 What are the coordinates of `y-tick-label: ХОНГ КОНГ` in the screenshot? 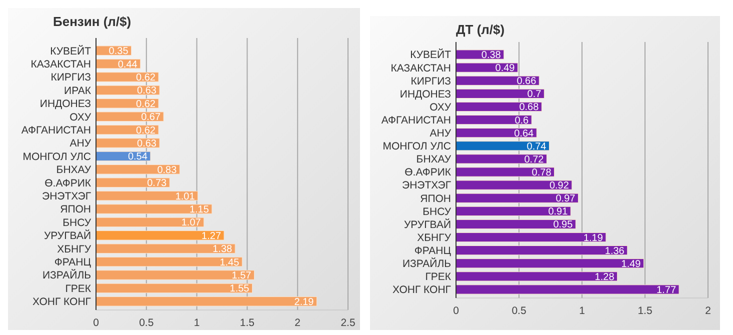 It's located at (422, 290).